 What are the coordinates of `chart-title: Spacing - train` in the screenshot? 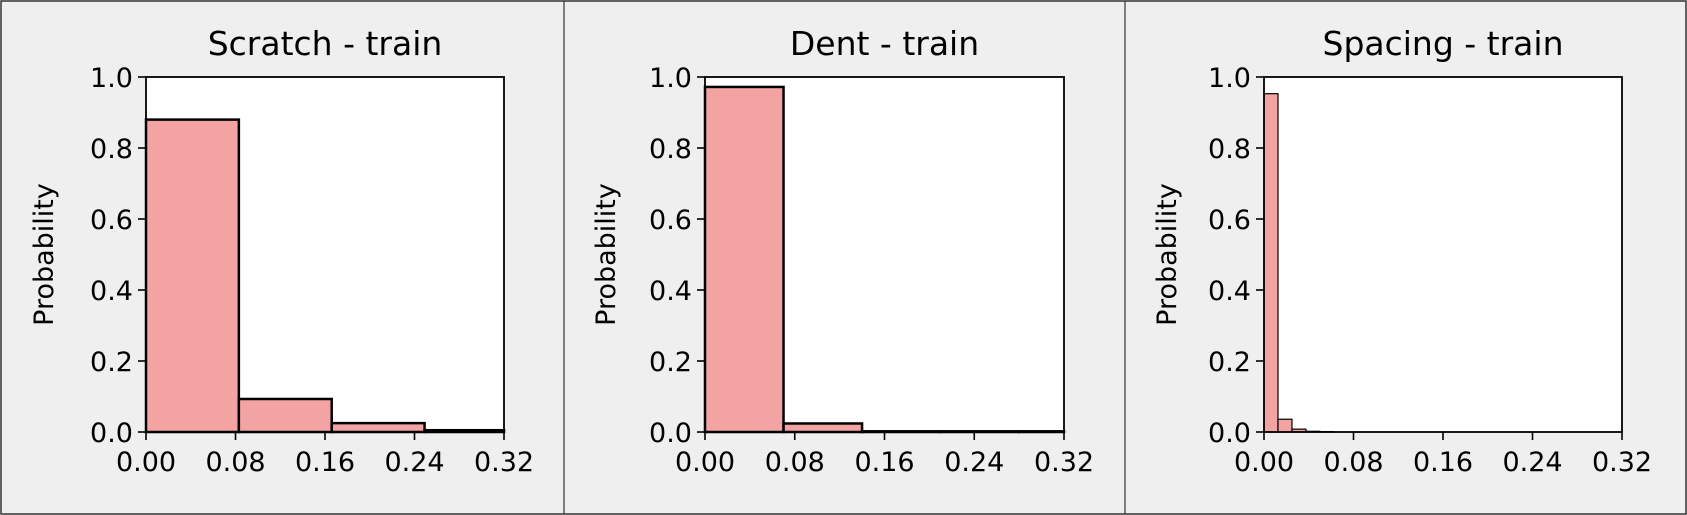 It's located at (1443, 43).